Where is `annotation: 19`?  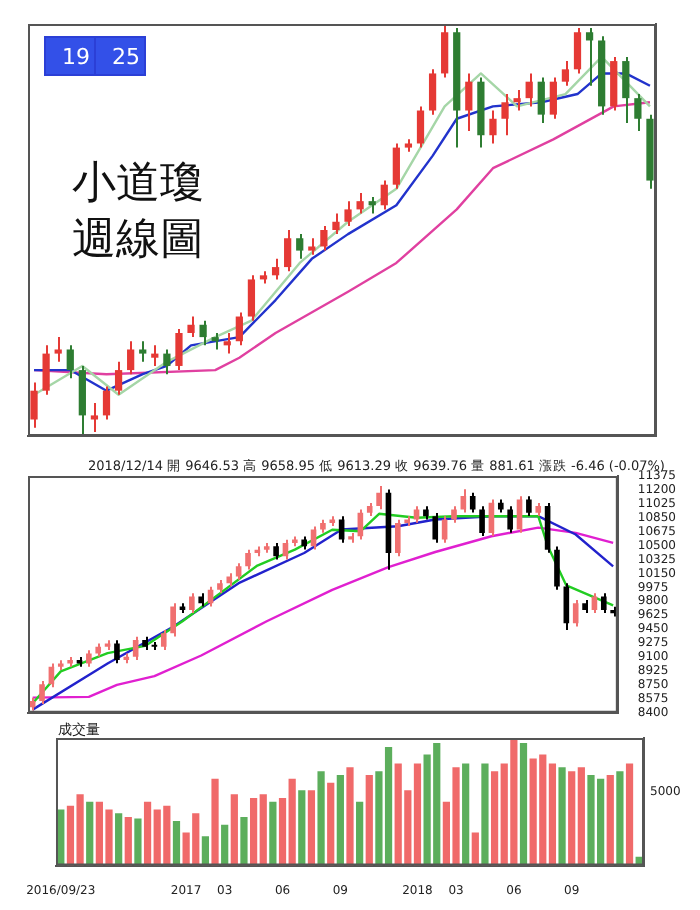
annotation: 19 is located at coordinates (70, 56).